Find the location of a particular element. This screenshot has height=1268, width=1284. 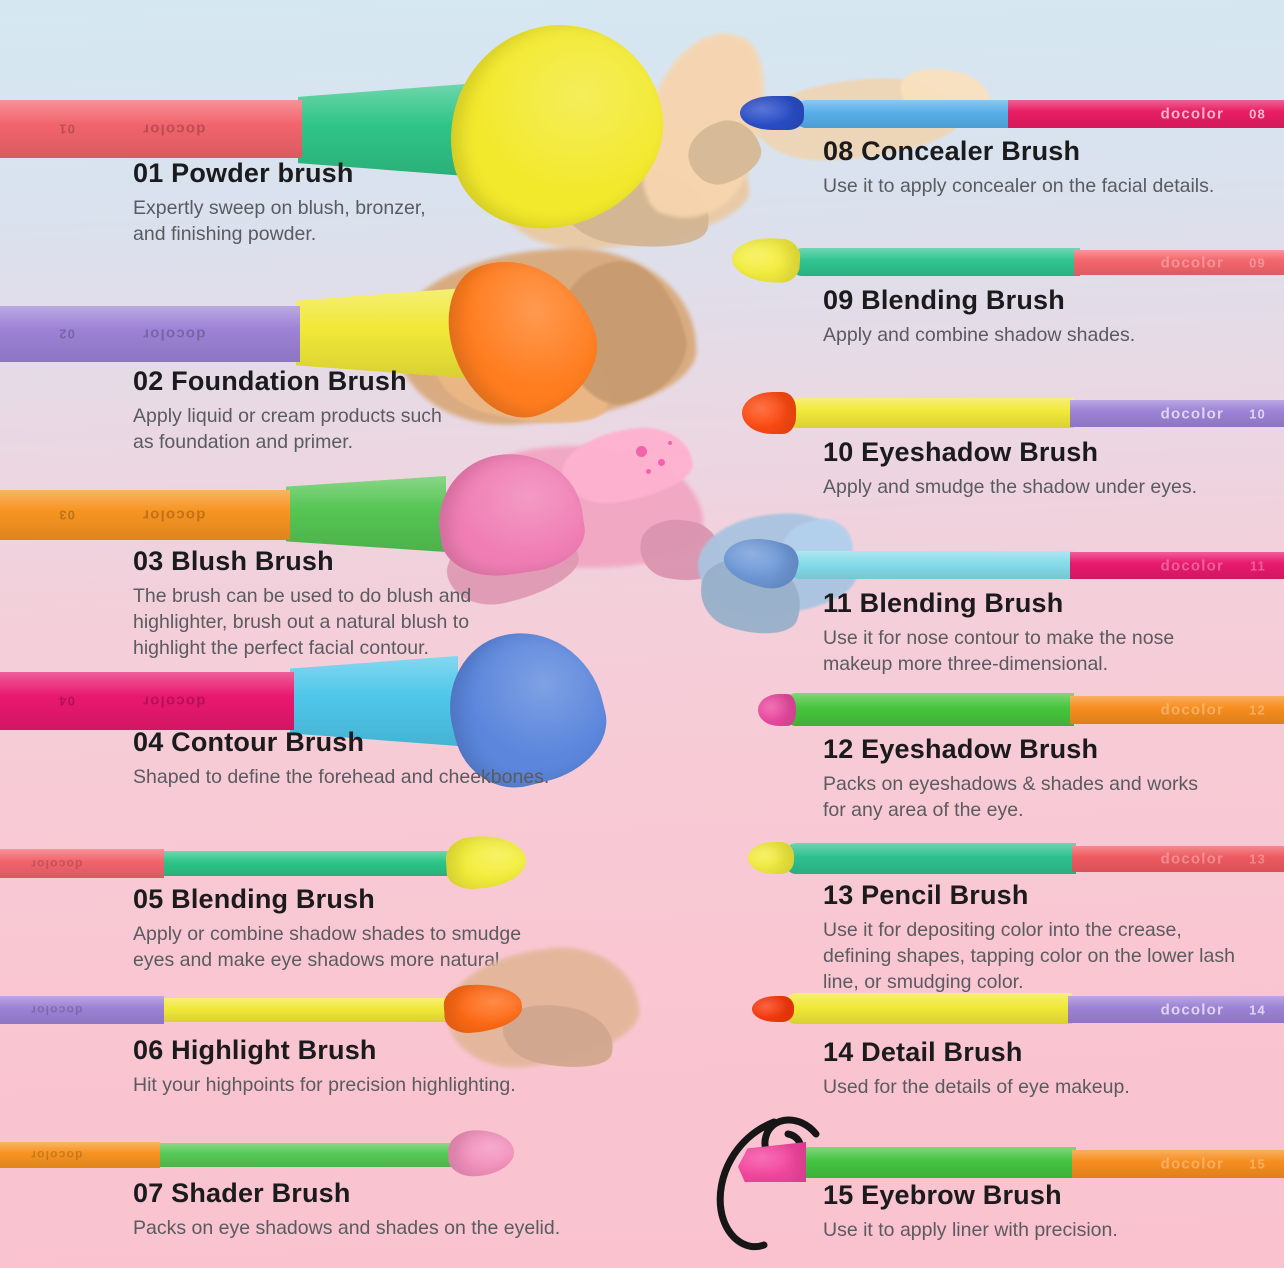

brush-title: 09 Blending Brush is located at coordinates (944, 300).